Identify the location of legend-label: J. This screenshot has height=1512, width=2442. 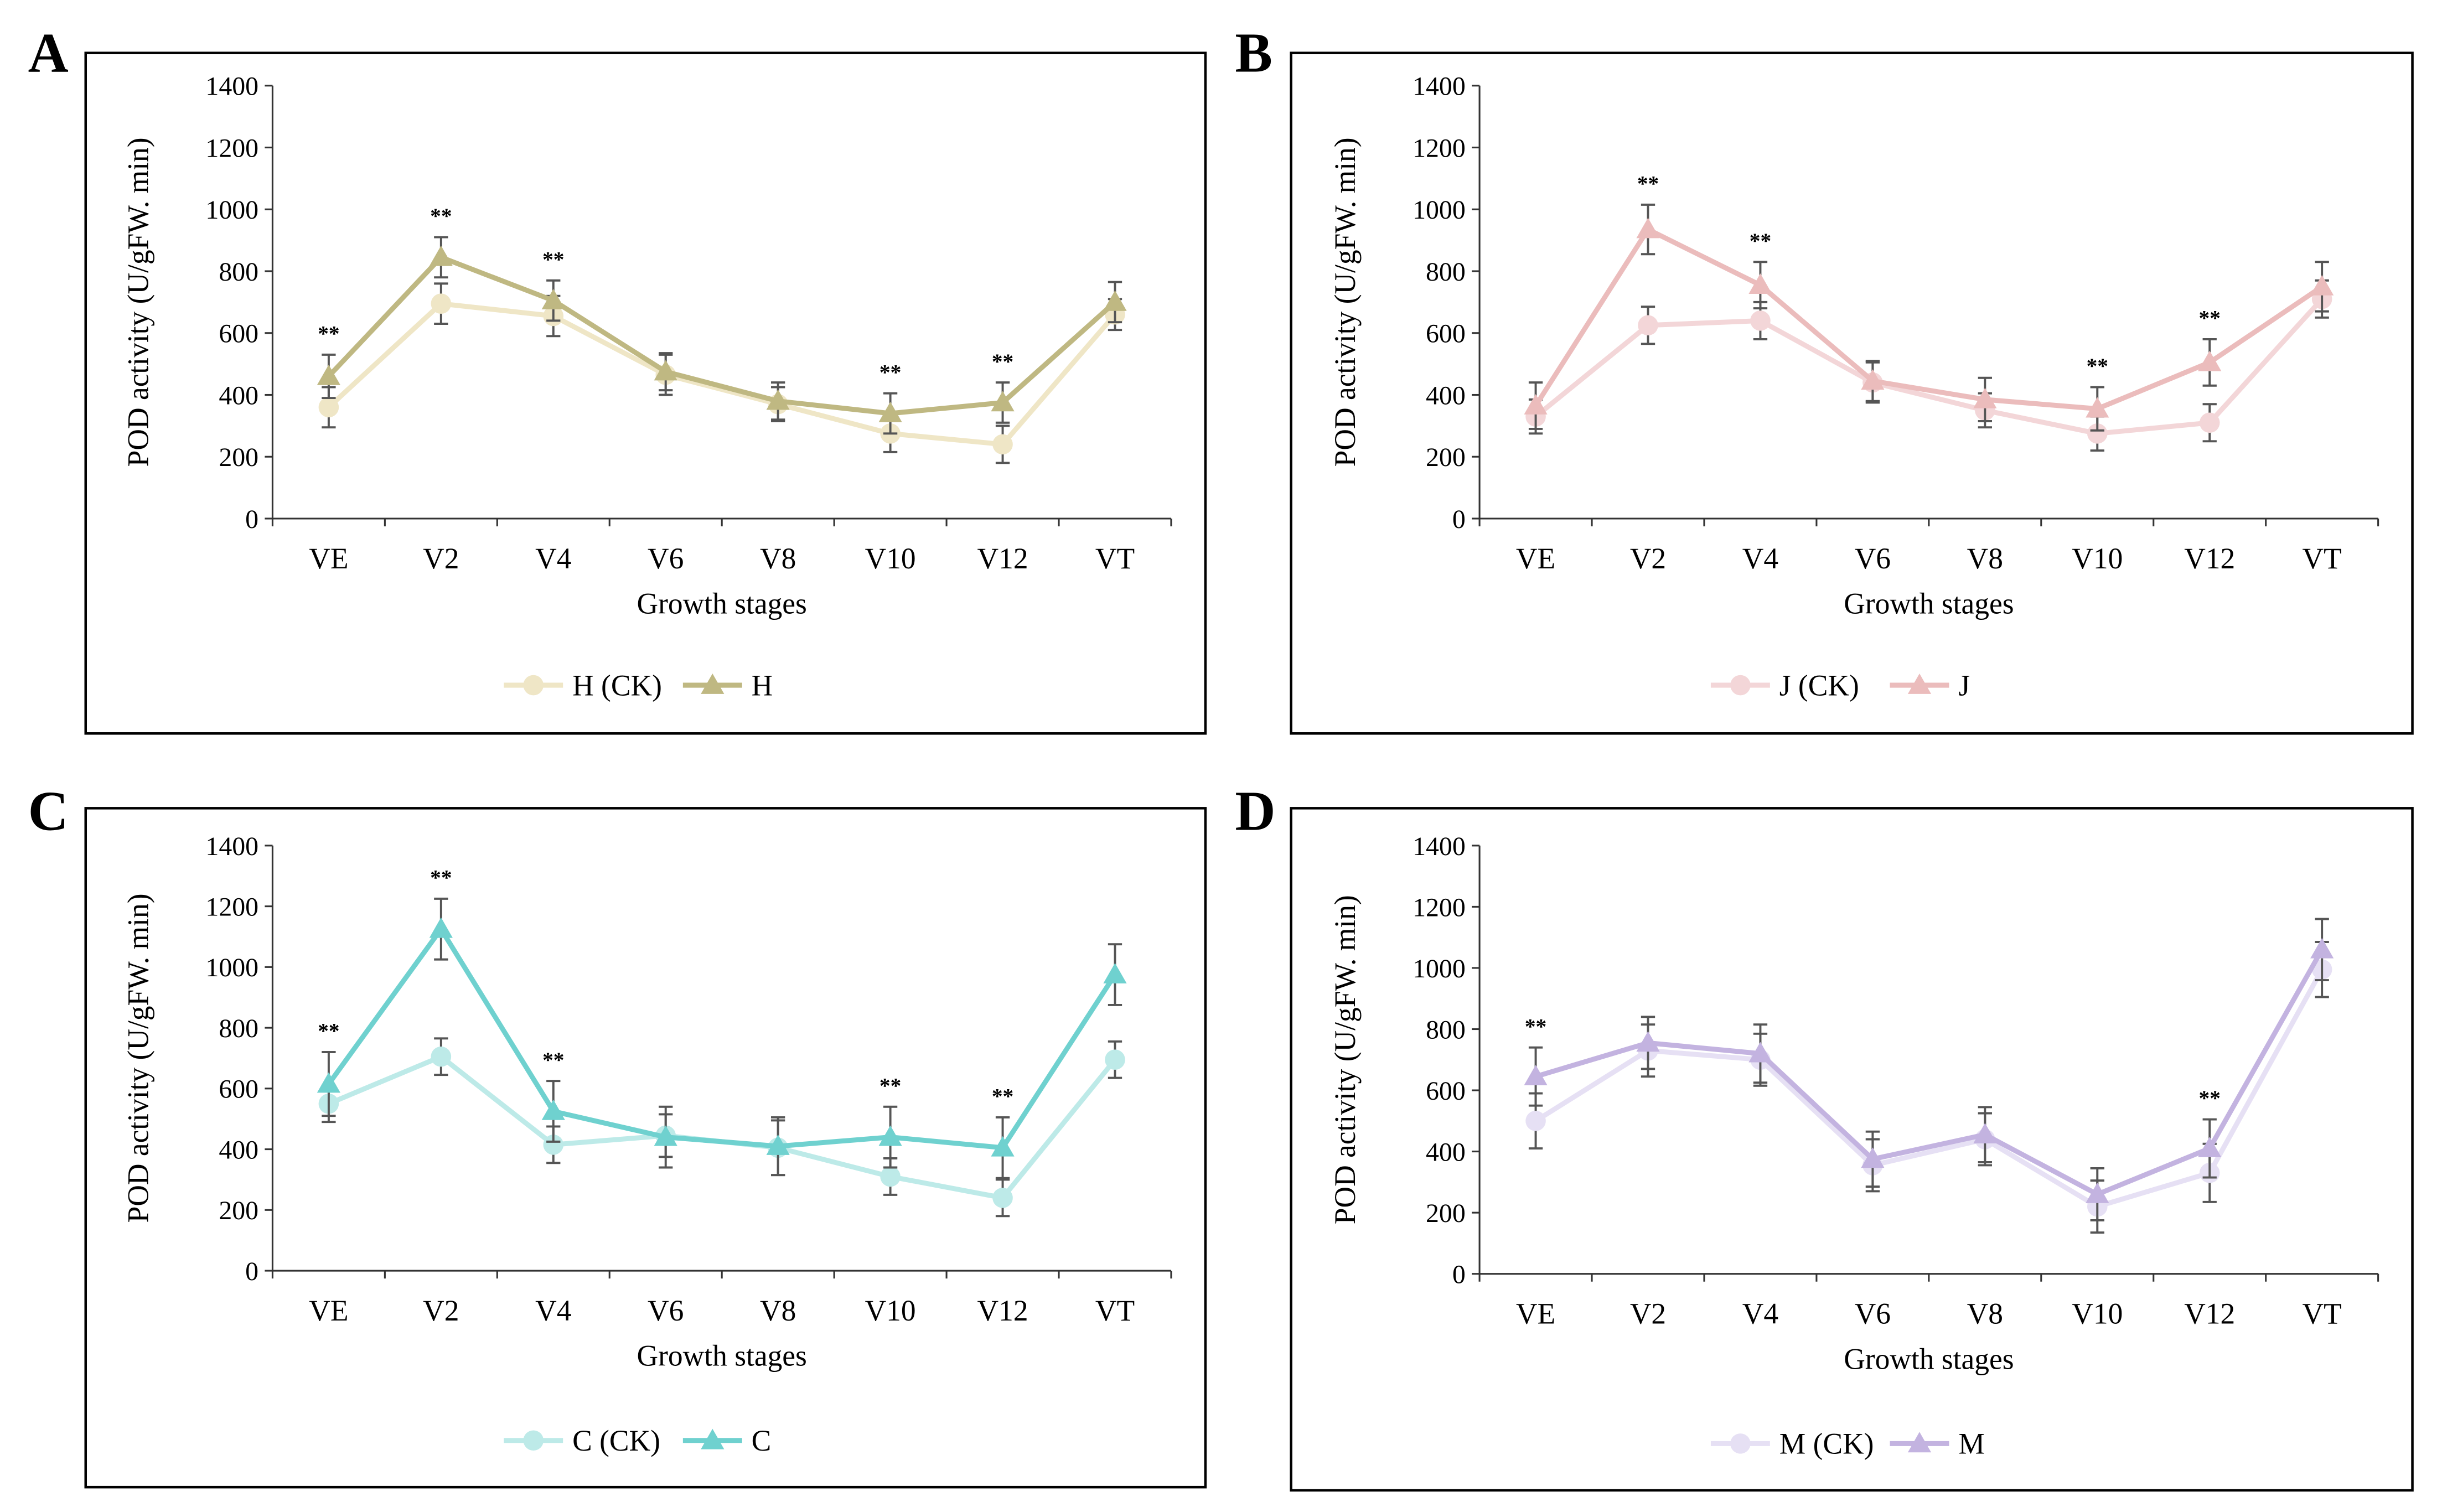
(1964, 685).